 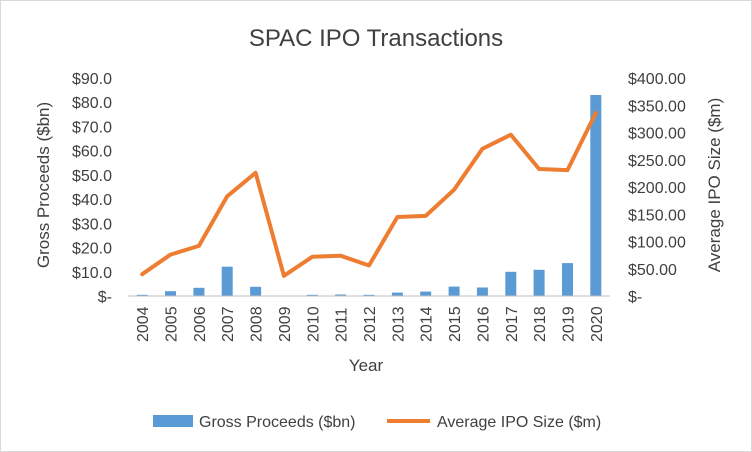 I want to click on bar-2020, so click(x=596, y=195).